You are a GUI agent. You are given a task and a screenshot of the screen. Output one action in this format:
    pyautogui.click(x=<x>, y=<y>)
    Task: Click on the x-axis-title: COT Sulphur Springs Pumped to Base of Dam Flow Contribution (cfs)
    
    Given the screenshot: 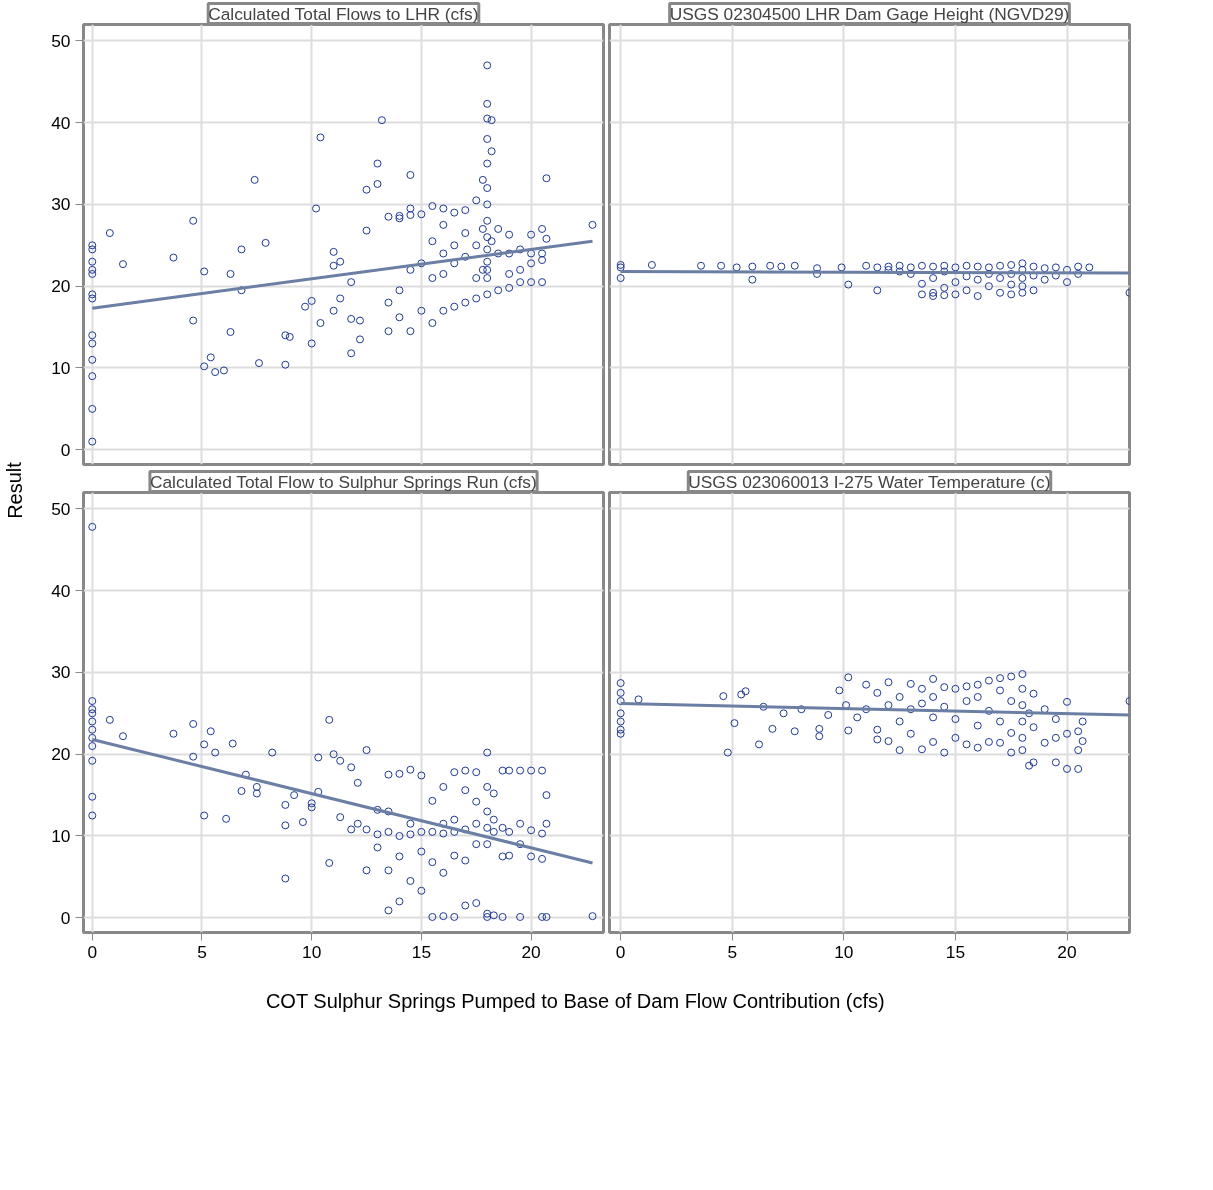 What is the action you would take?
    pyautogui.click(x=575, y=1000)
    